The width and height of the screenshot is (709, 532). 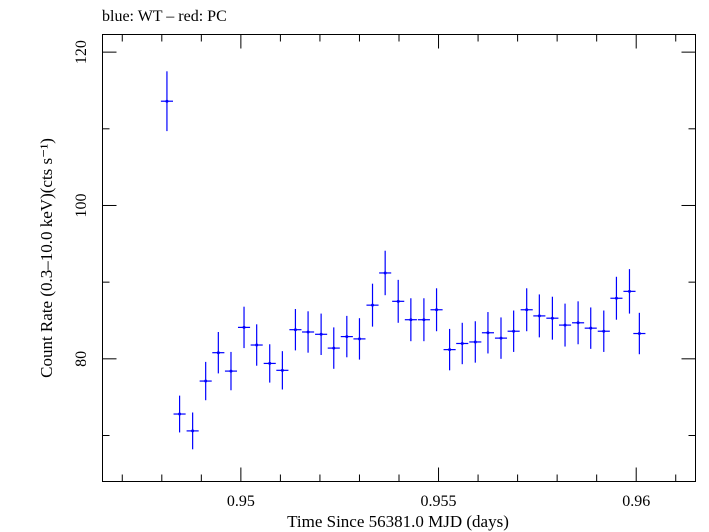 What do you see at coordinates (636, 501) in the screenshot?
I see `x-tick-label: 0.96` at bounding box center [636, 501].